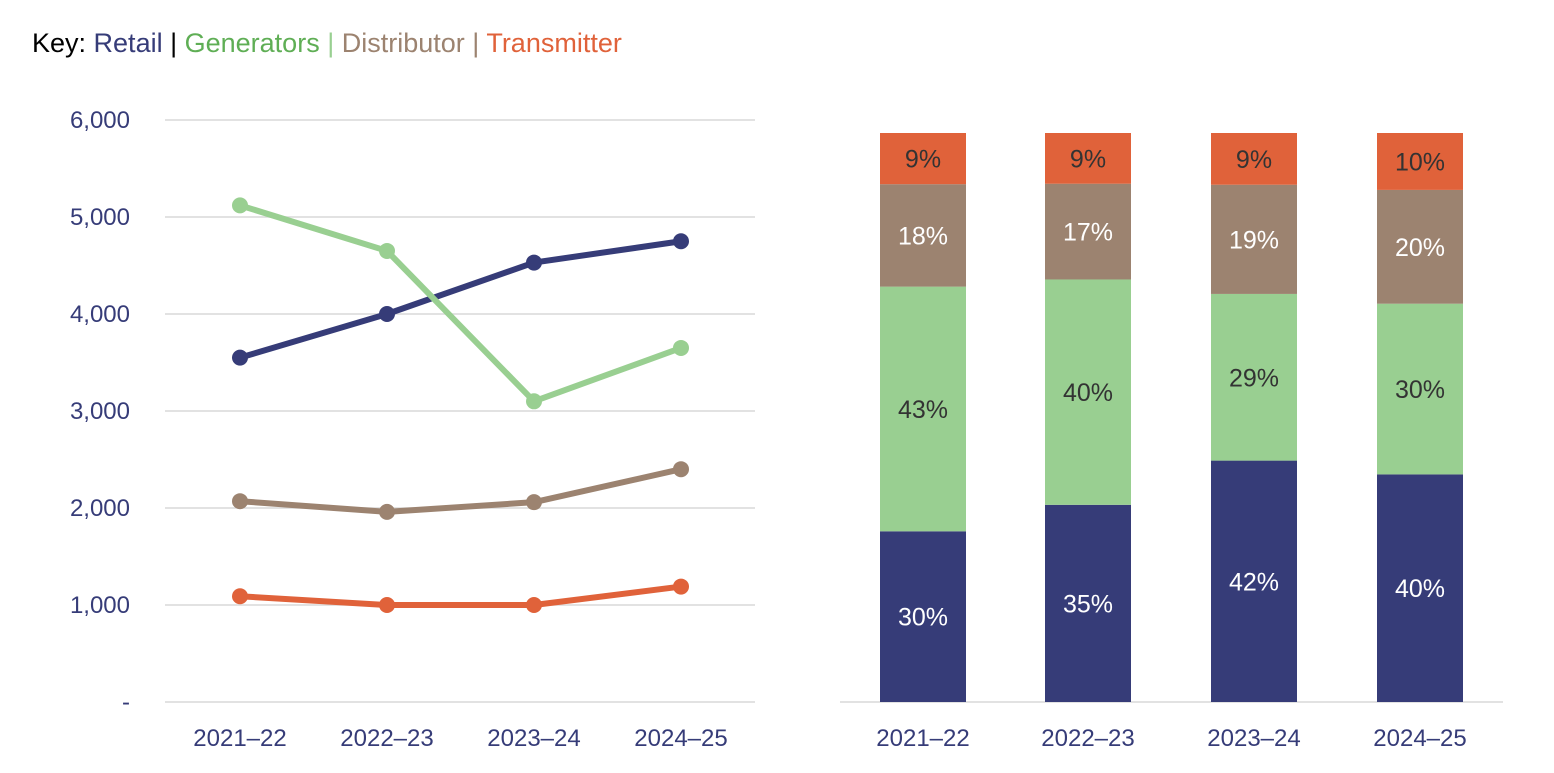 This screenshot has height=773, width=1554. I want to click on y-tick-label: 2,000, so click(100, 508).